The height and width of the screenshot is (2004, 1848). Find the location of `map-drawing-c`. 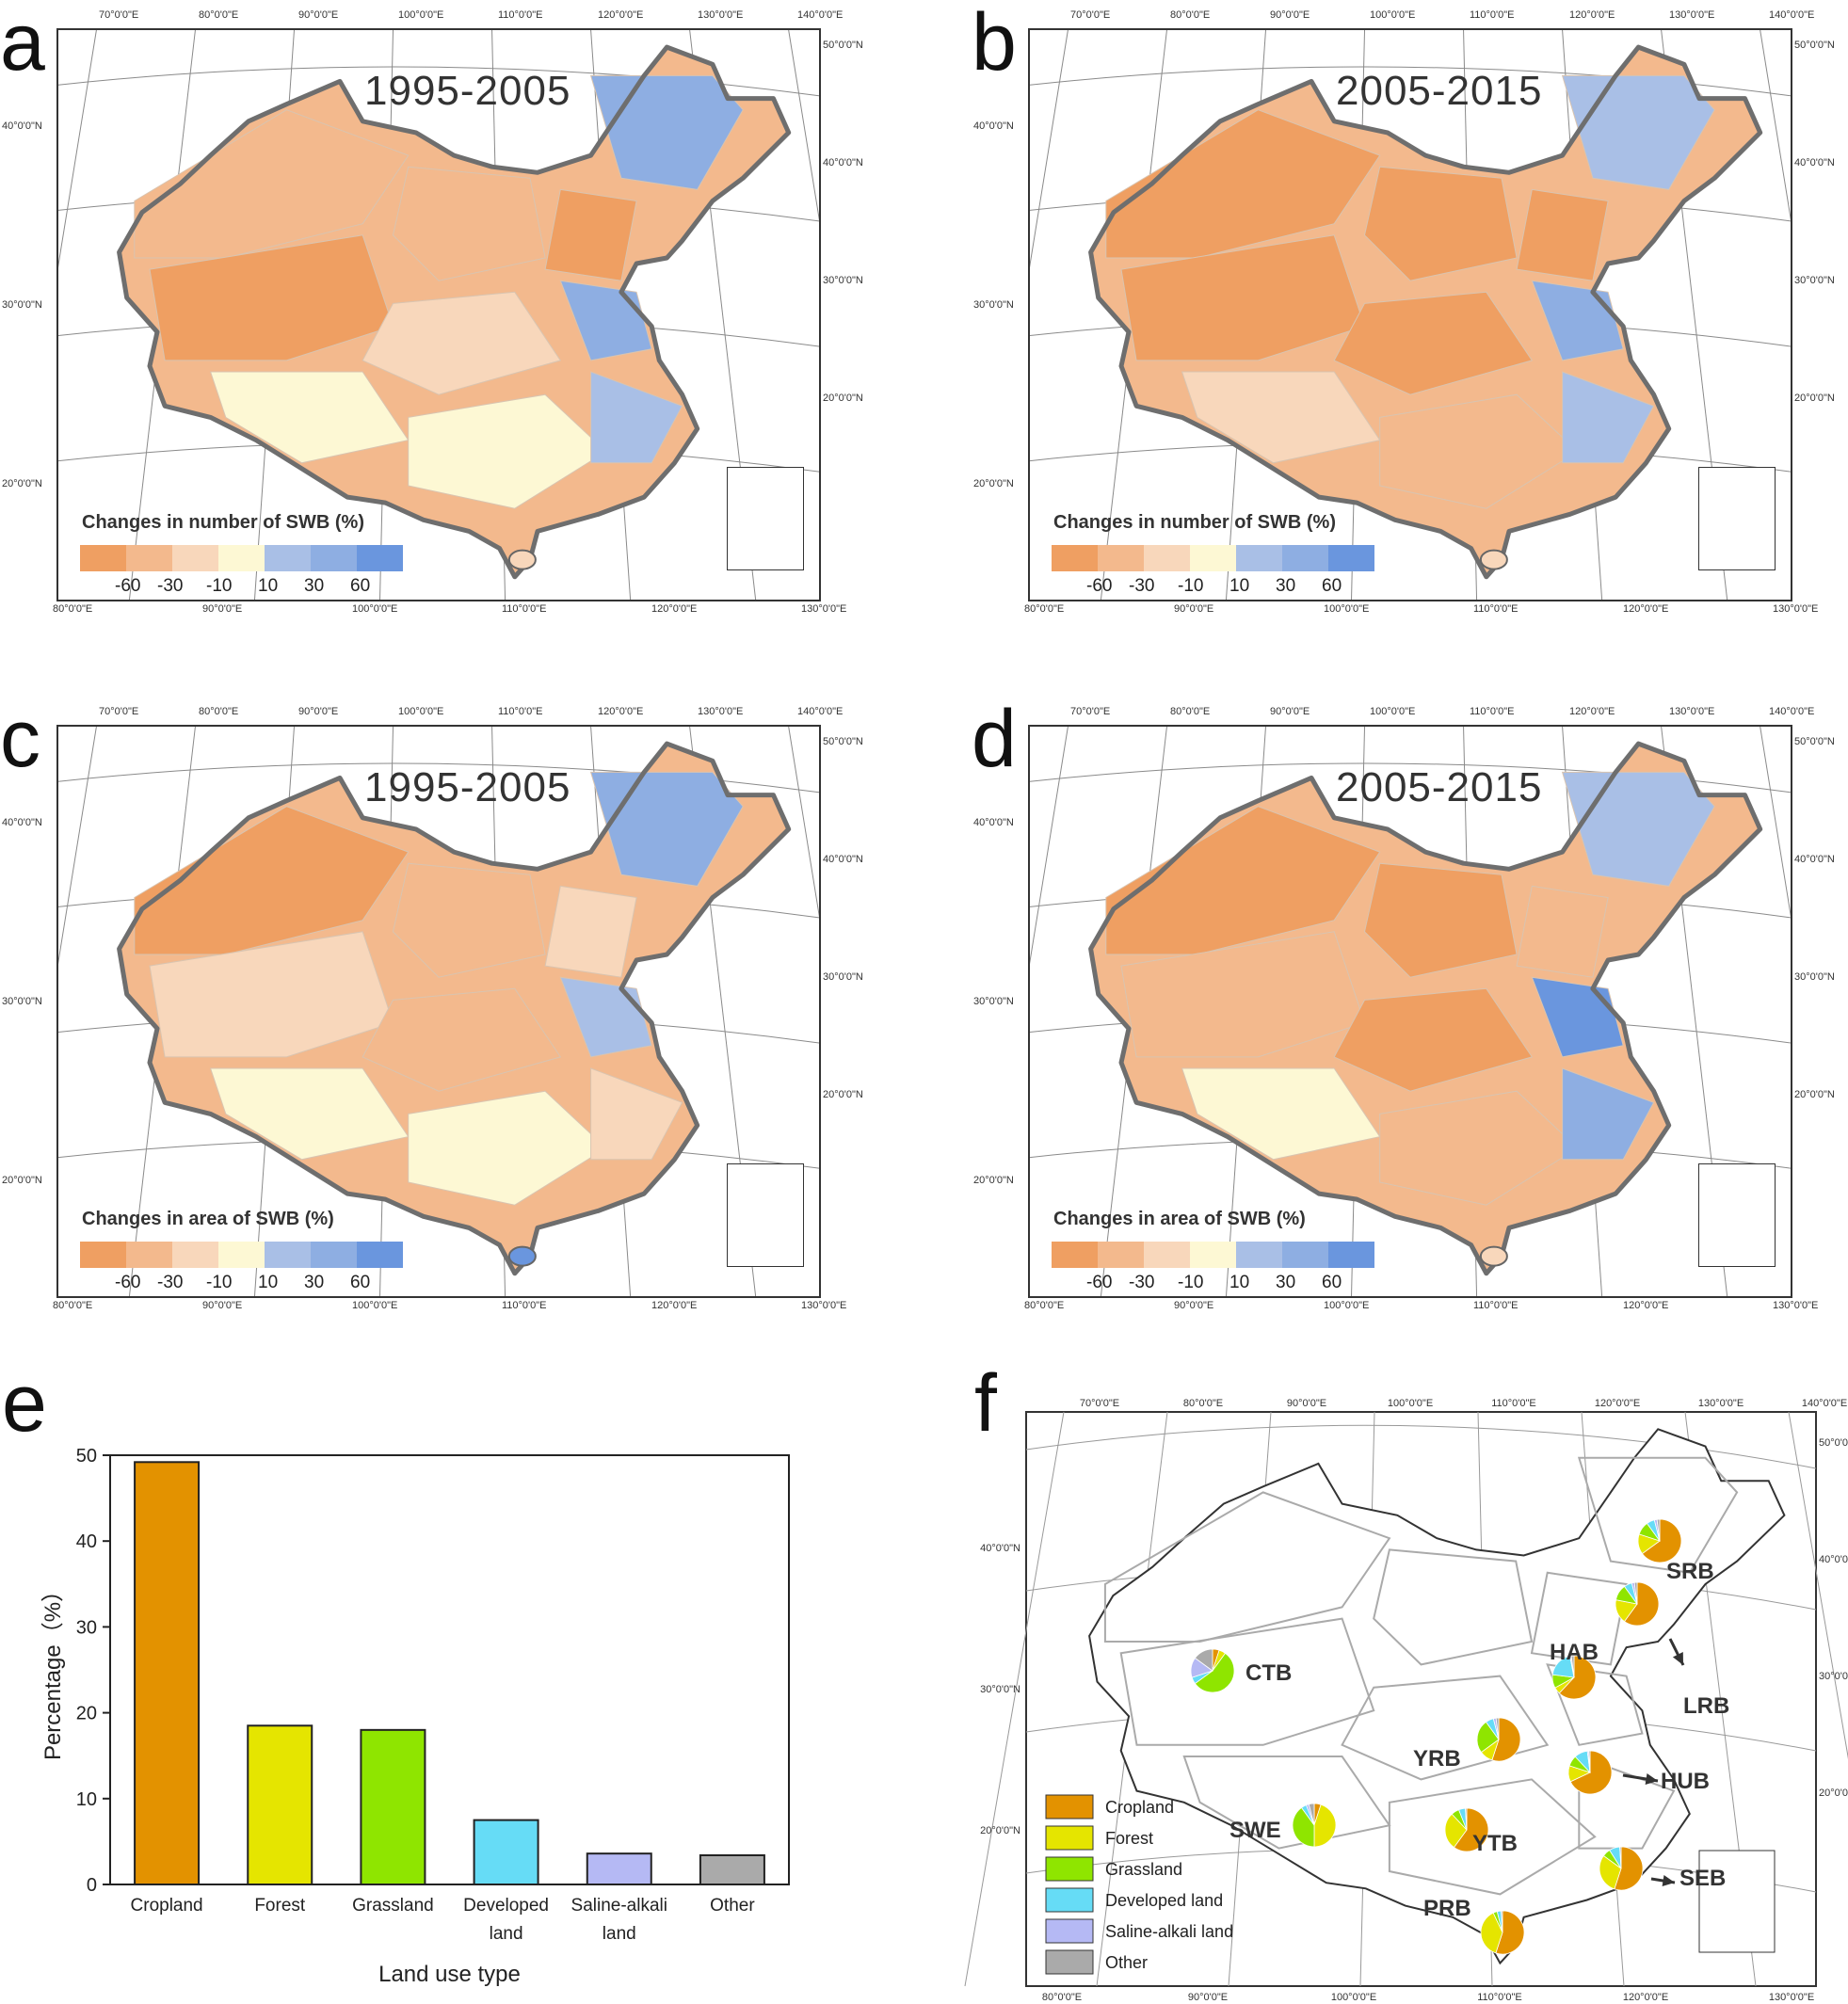

map-drawing-c is located at coordinates (438, 1011).